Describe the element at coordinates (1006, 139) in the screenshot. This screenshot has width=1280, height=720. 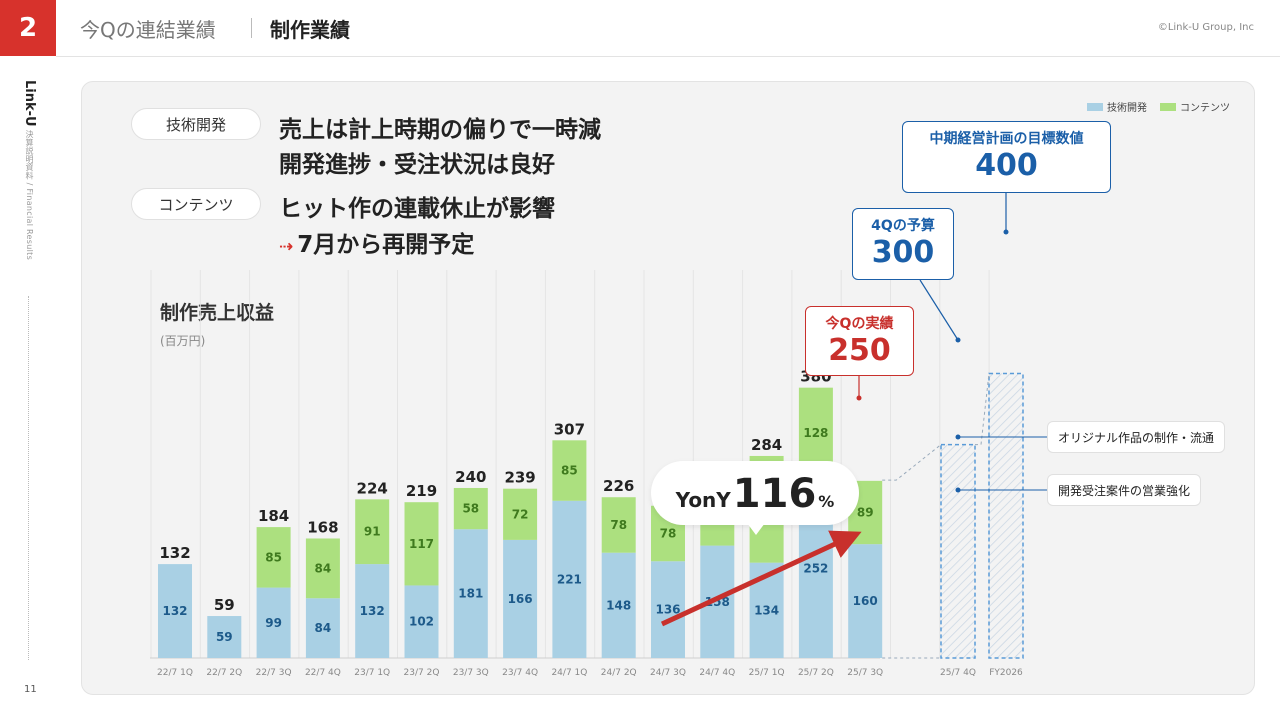
I see `mid-term-label: 中期経営計画の目標数値` at that location.